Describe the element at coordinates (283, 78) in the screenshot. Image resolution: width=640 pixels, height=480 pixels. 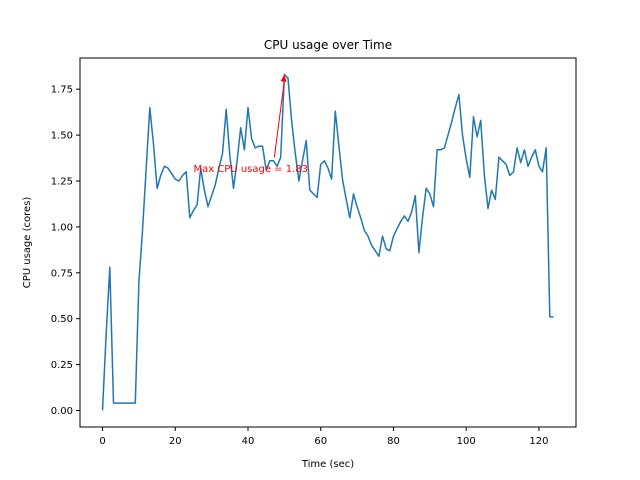
I see `annotation-arrow-head` at that location.